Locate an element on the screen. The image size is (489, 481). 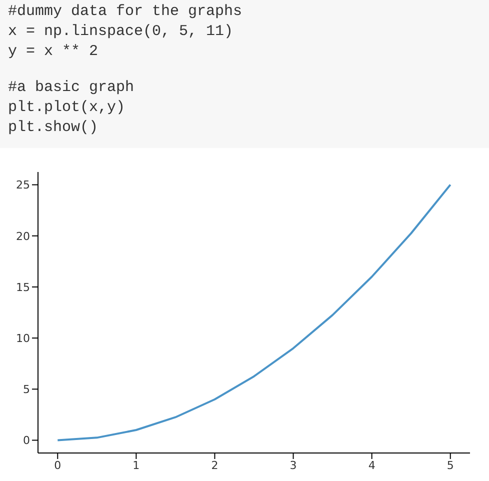
x-tick-label: 4 is located at coordinates (372, 465).